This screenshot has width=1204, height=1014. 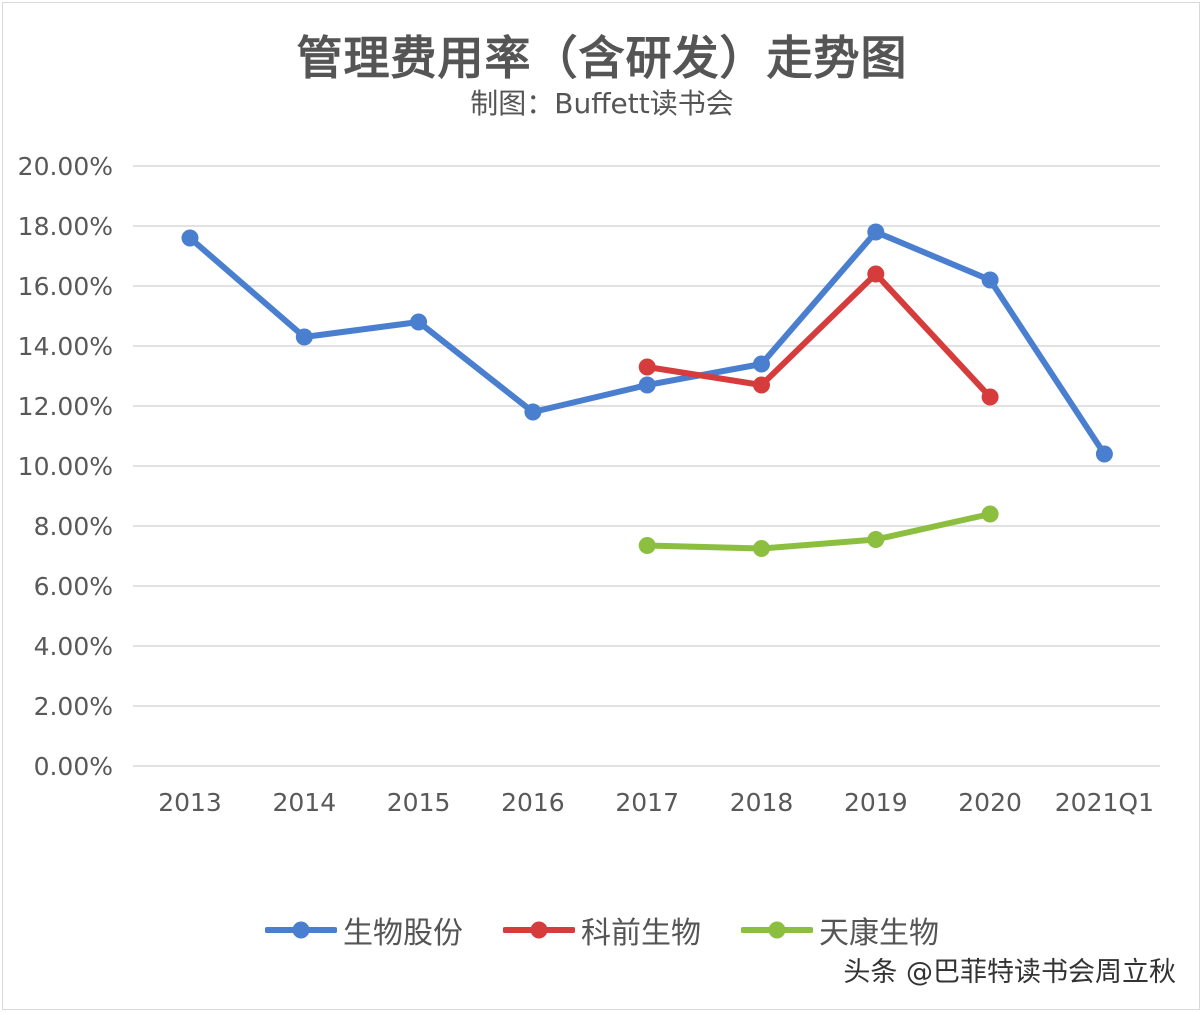 I want to click on x-tick-label: 2017, so click(x=647, y=802).